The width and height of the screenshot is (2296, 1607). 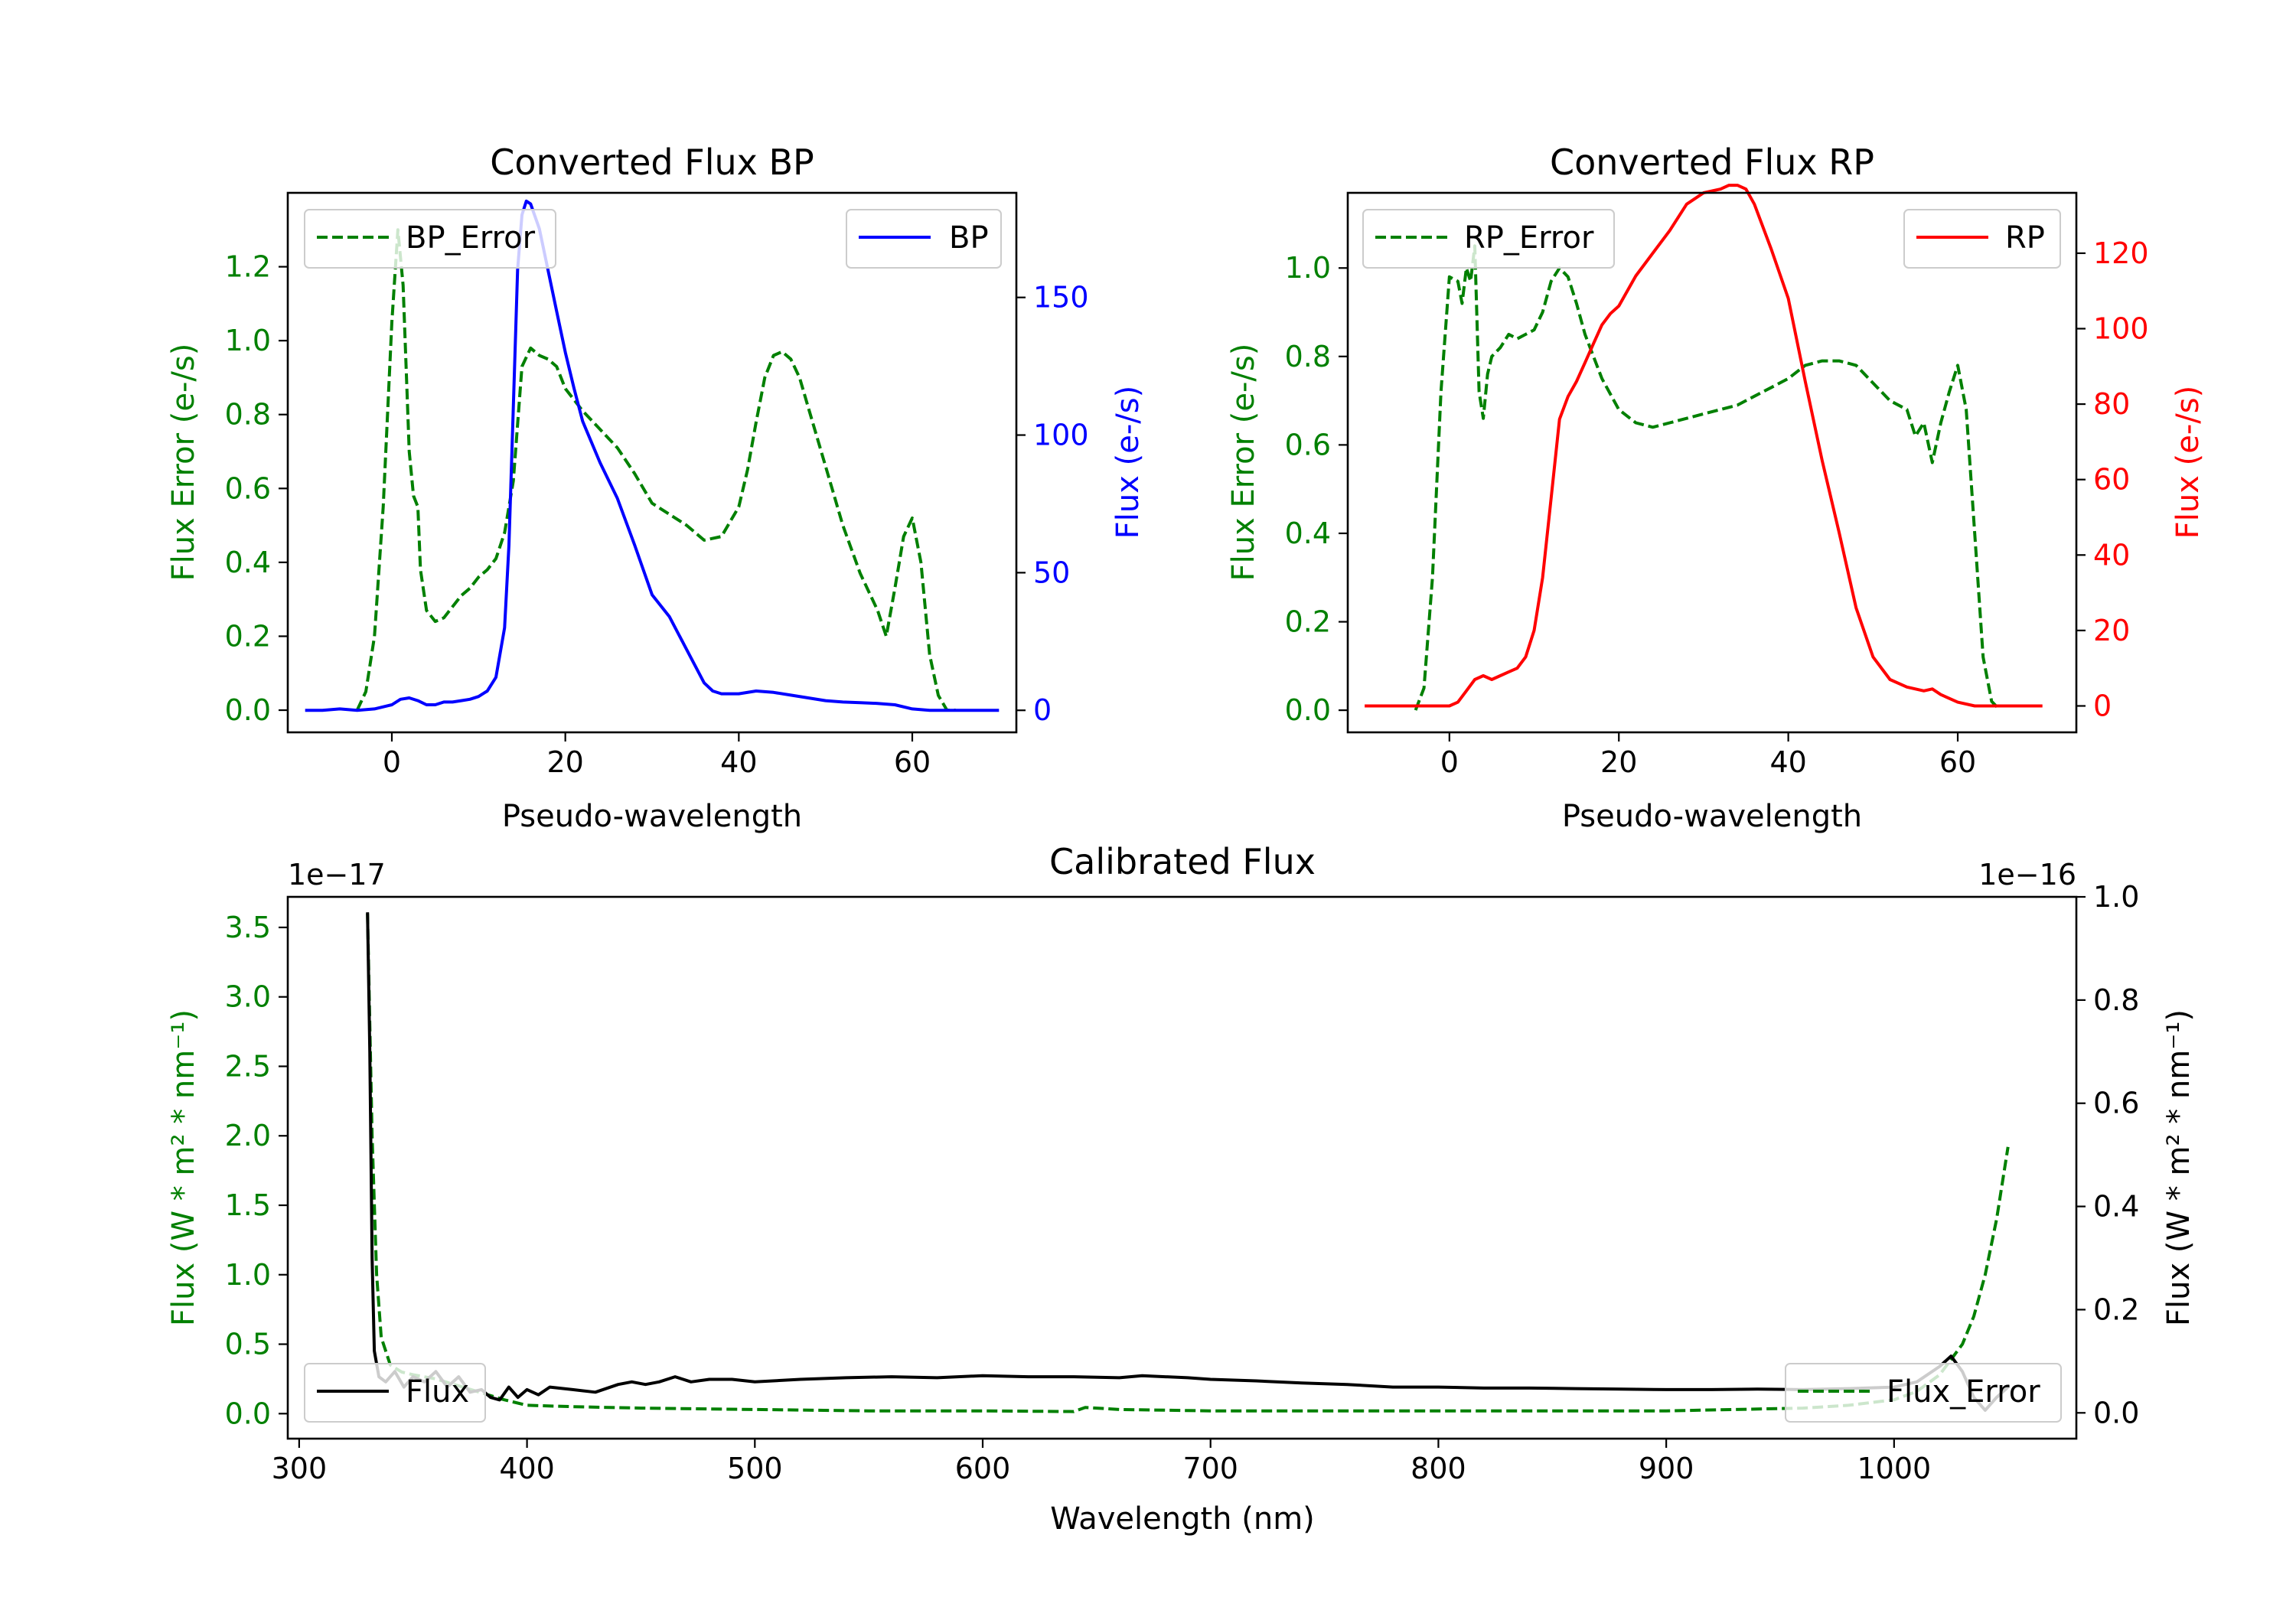 I want to click on bp-series-bp-line, so click(x=652, y=455).